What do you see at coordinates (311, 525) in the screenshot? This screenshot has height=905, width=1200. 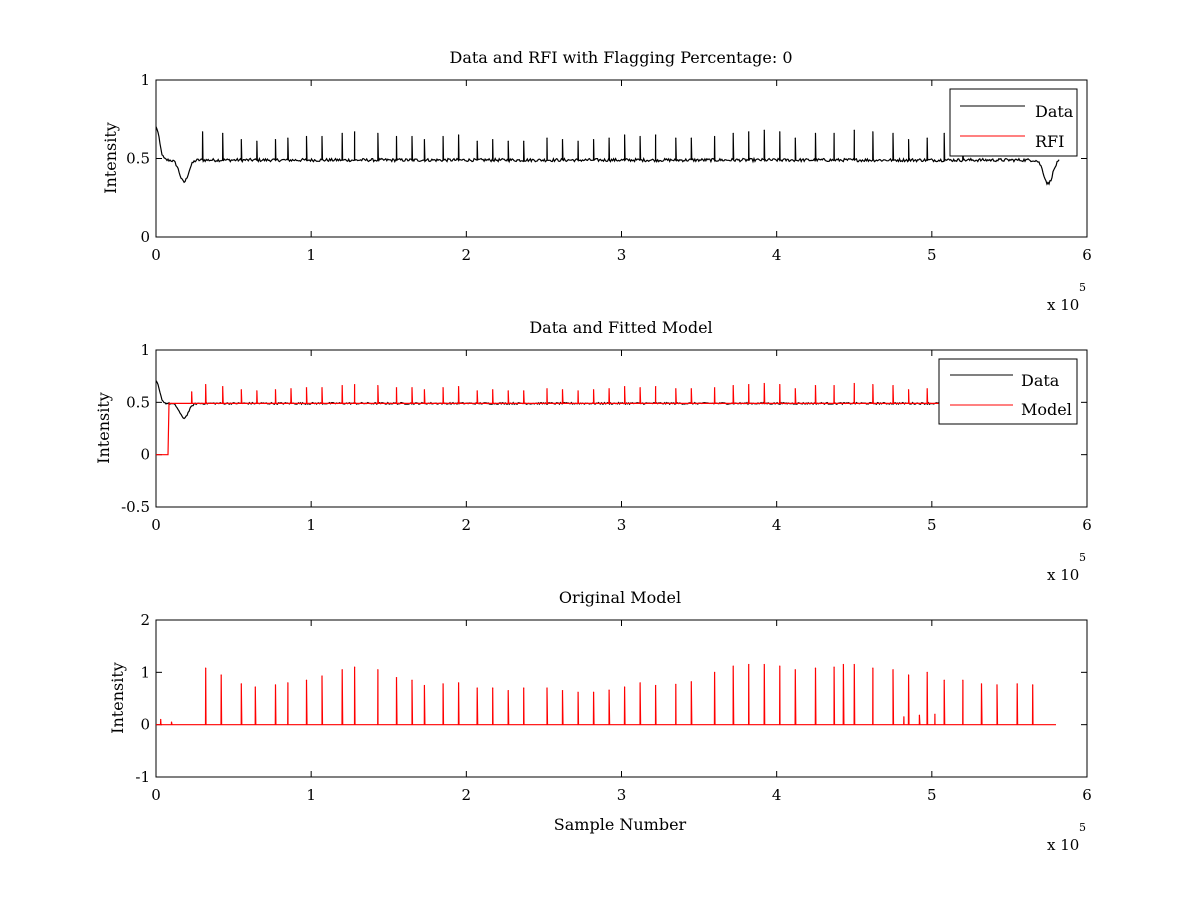 I see `x-tick-label: 1` at bounding box center [311, 525].